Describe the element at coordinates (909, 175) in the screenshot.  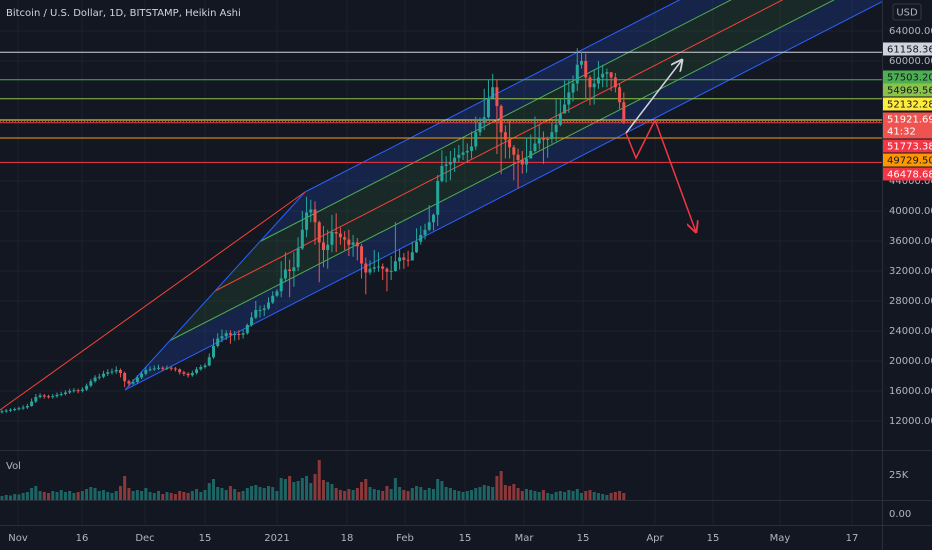
I see `level-label: 46478.68` at that location.